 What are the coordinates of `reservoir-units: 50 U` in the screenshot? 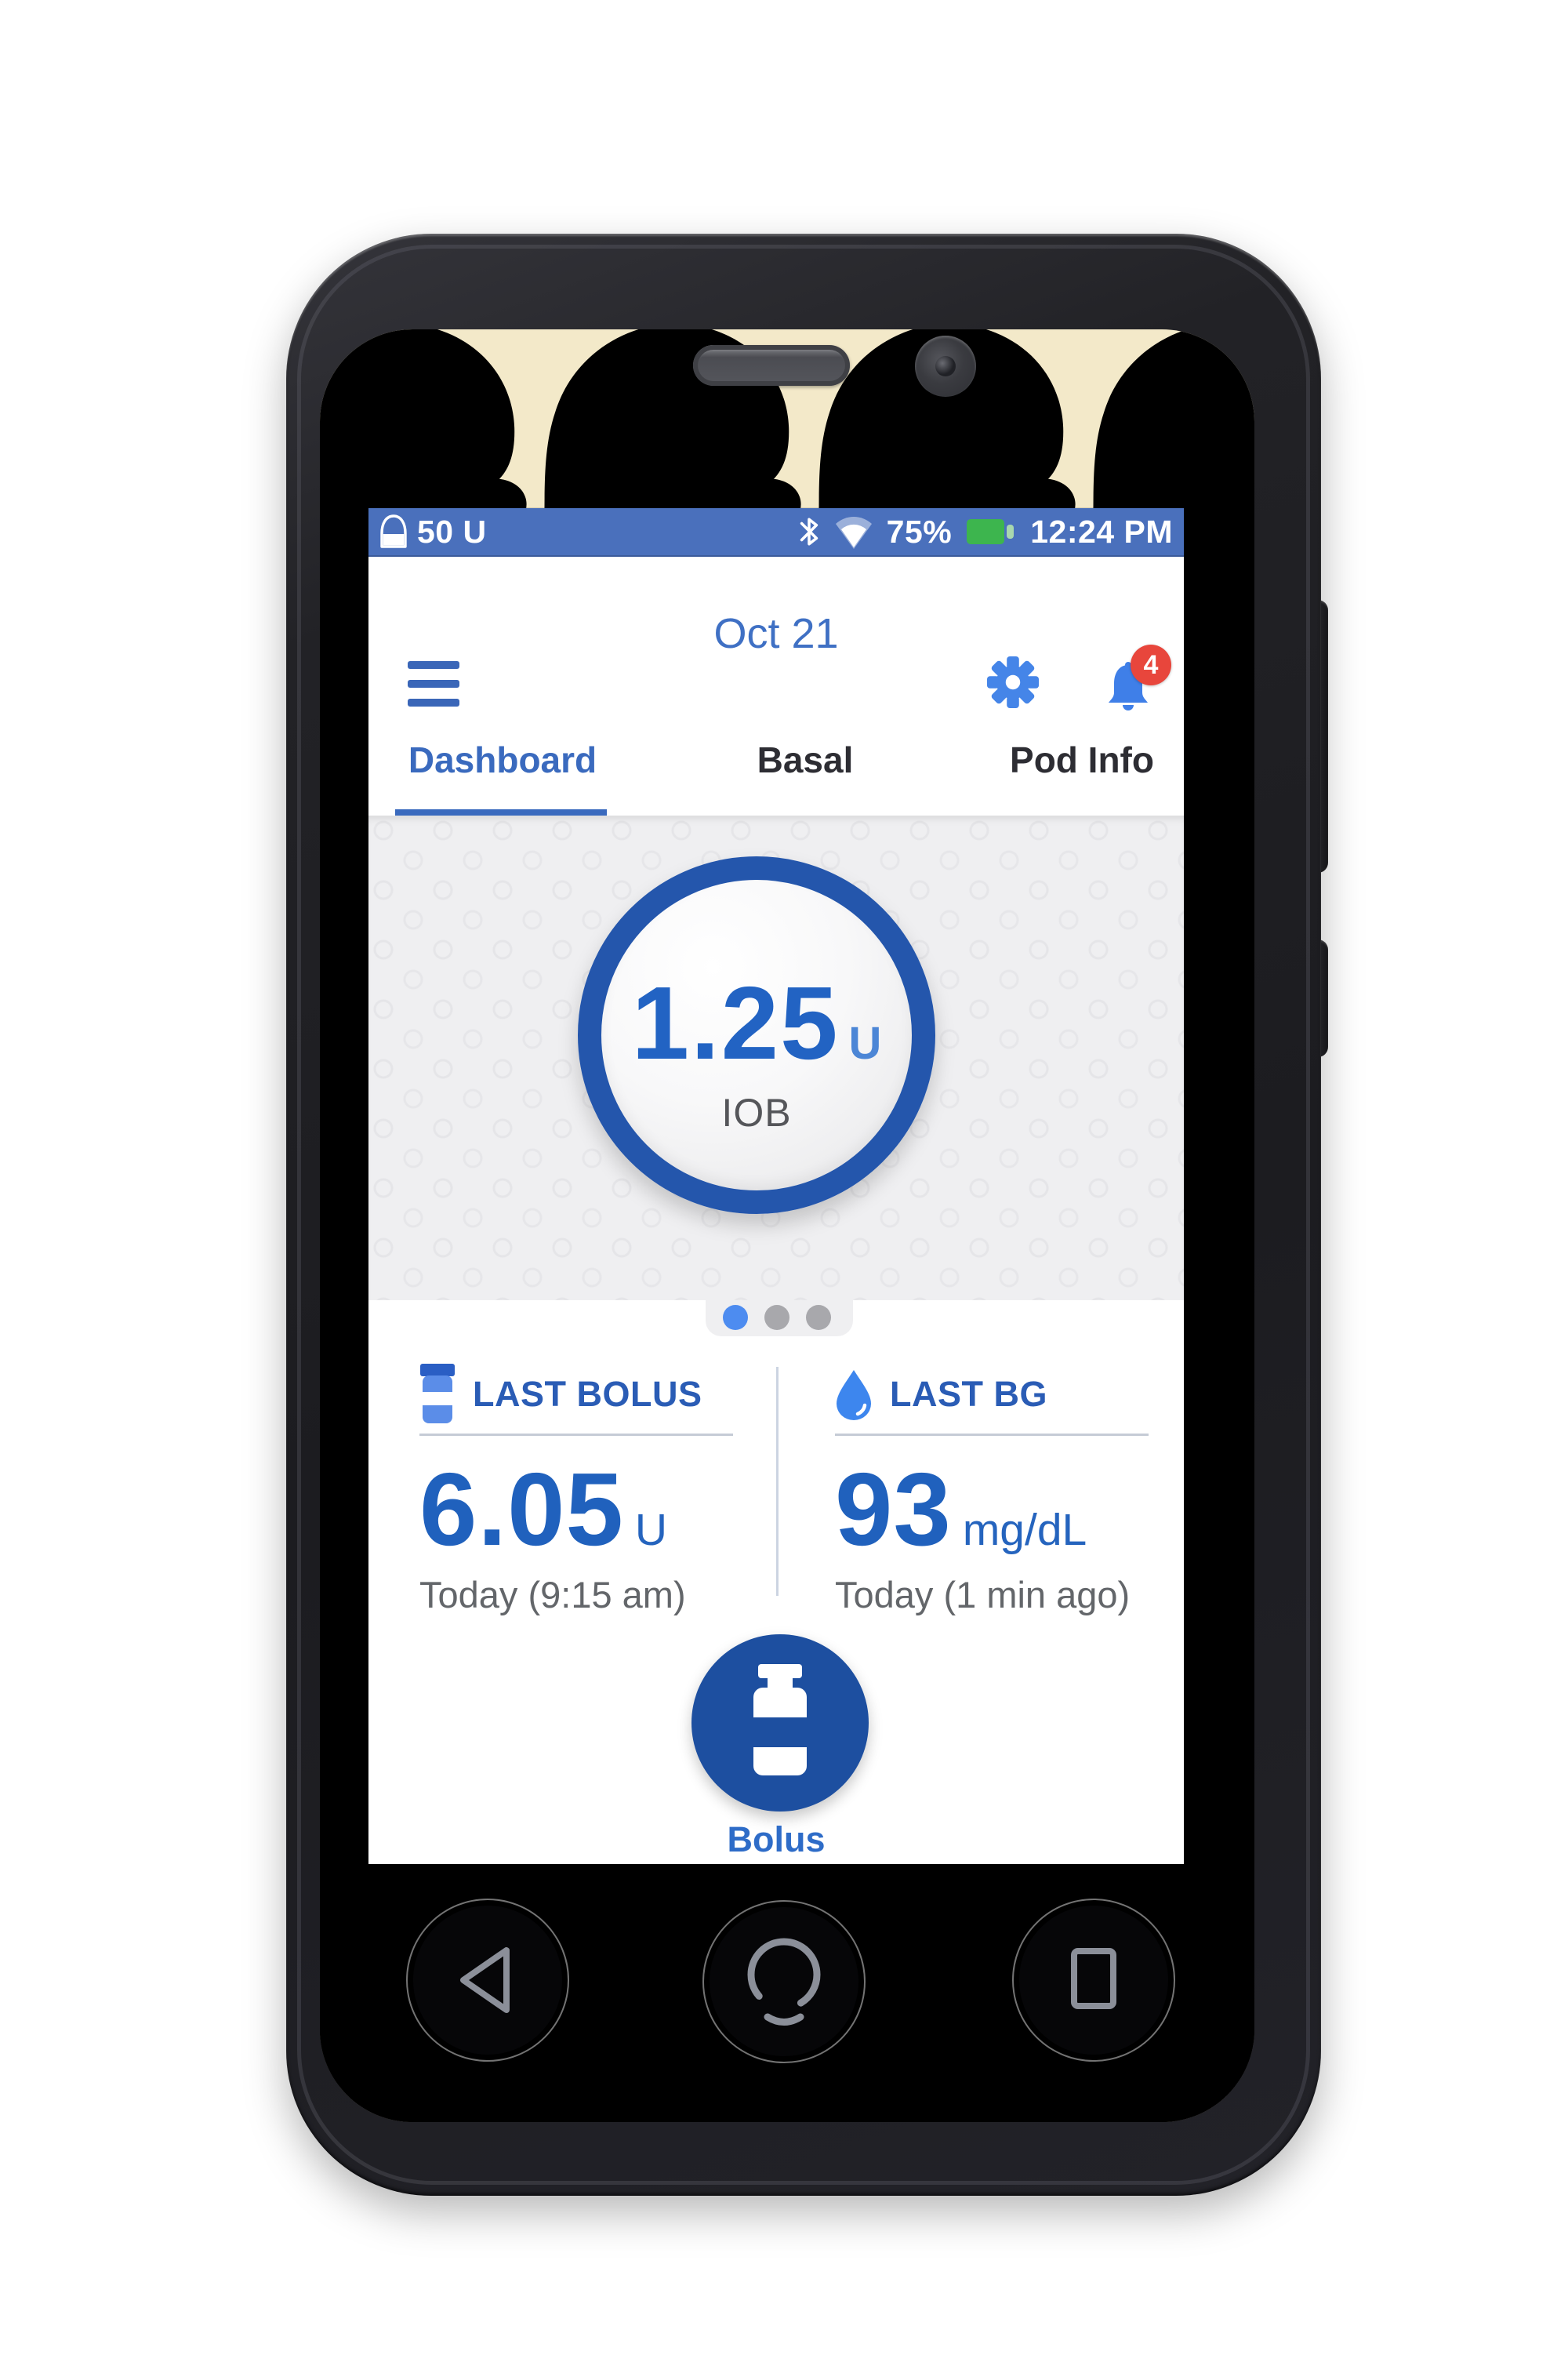 It's located at (452, 531).